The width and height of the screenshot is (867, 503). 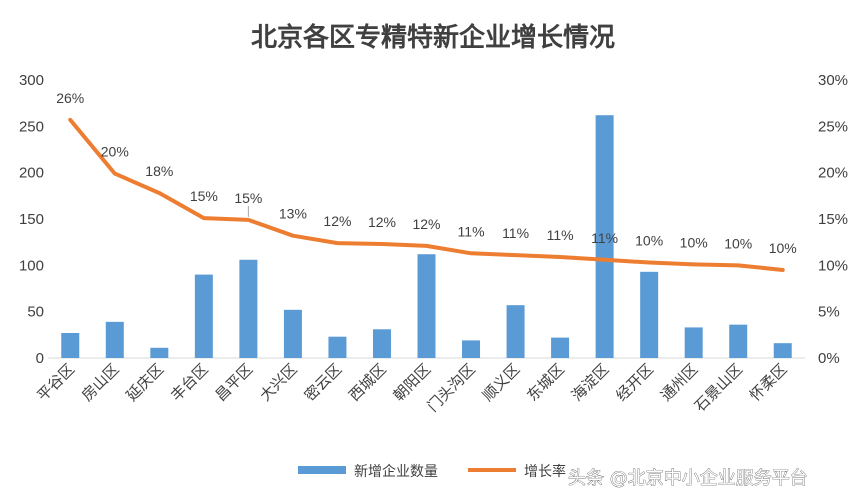 What do you see at coordinates (833, 80) in the screenshot?
I see `right-tick-label: 30%` at bounding box center [833, 80].